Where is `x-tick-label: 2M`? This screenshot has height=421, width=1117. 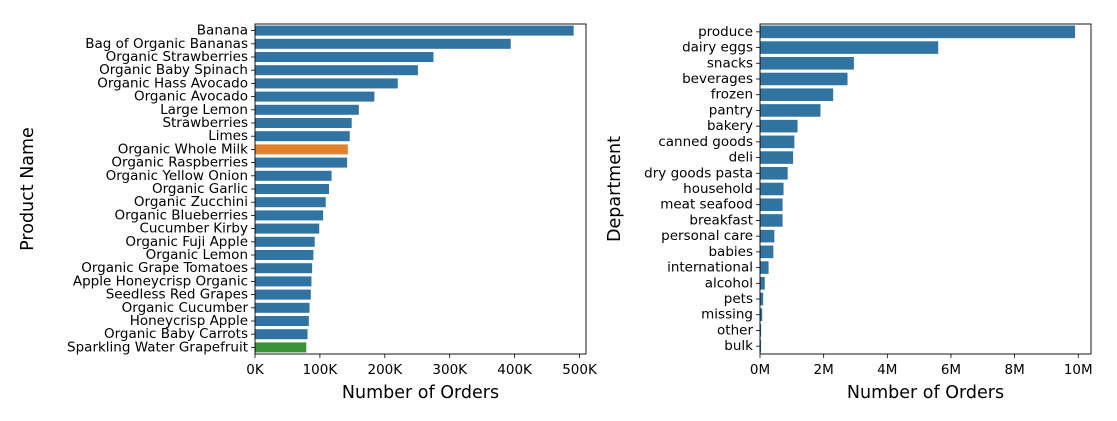
x-tick-label: 2M is located at coordinates (824, 370).